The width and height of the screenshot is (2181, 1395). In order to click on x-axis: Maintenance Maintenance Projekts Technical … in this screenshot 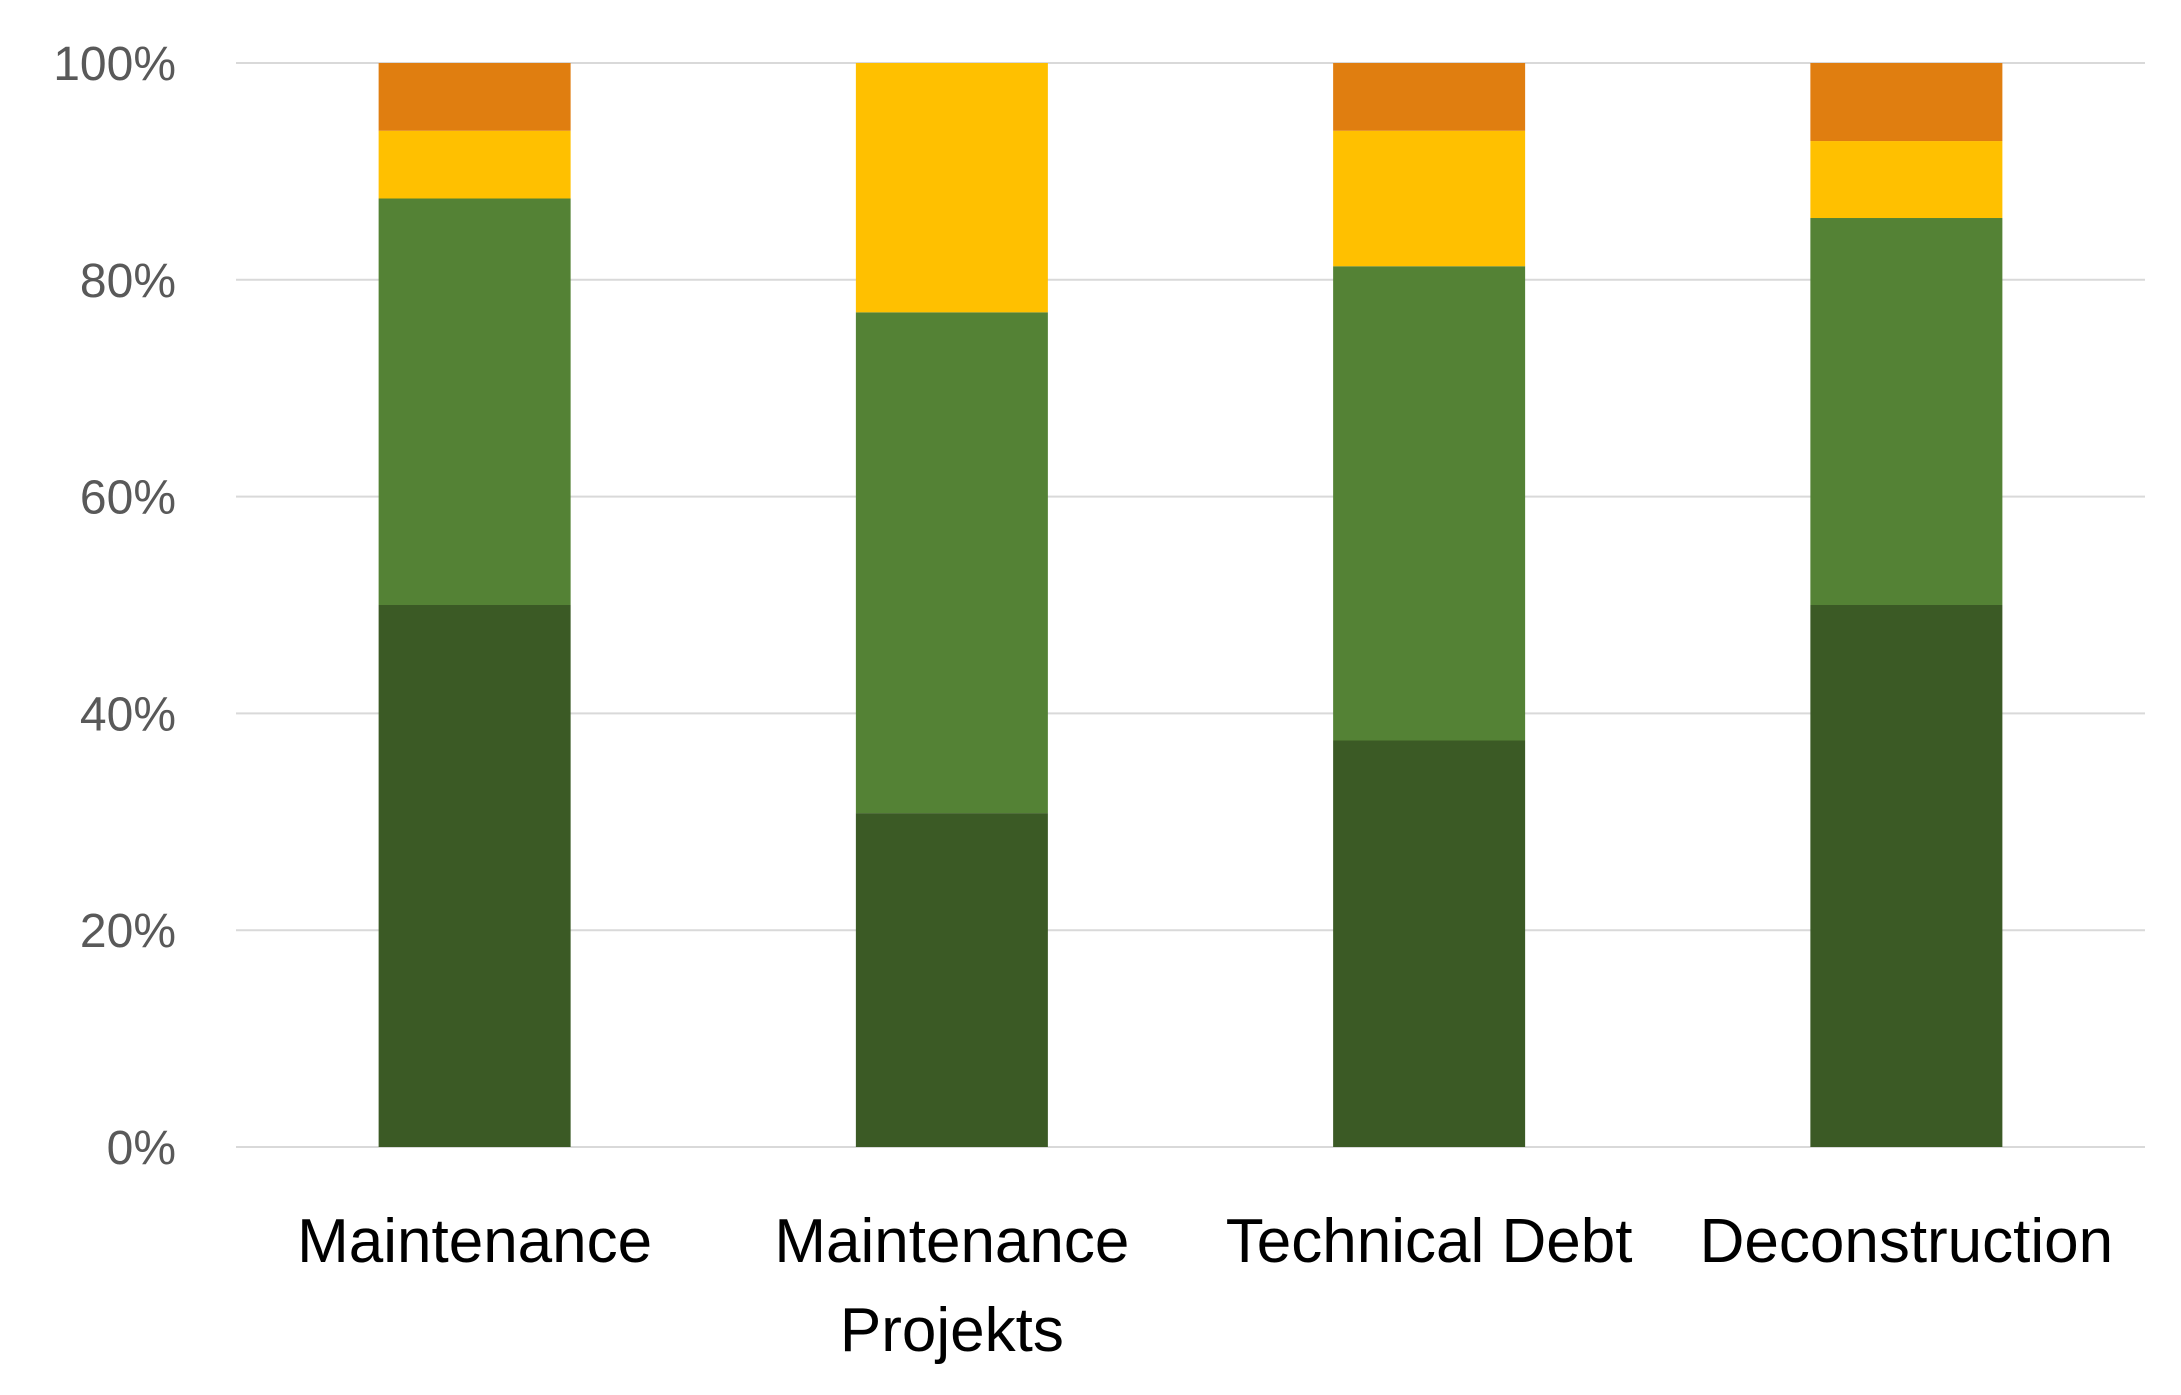, I will do `click(1205, 1286)`.